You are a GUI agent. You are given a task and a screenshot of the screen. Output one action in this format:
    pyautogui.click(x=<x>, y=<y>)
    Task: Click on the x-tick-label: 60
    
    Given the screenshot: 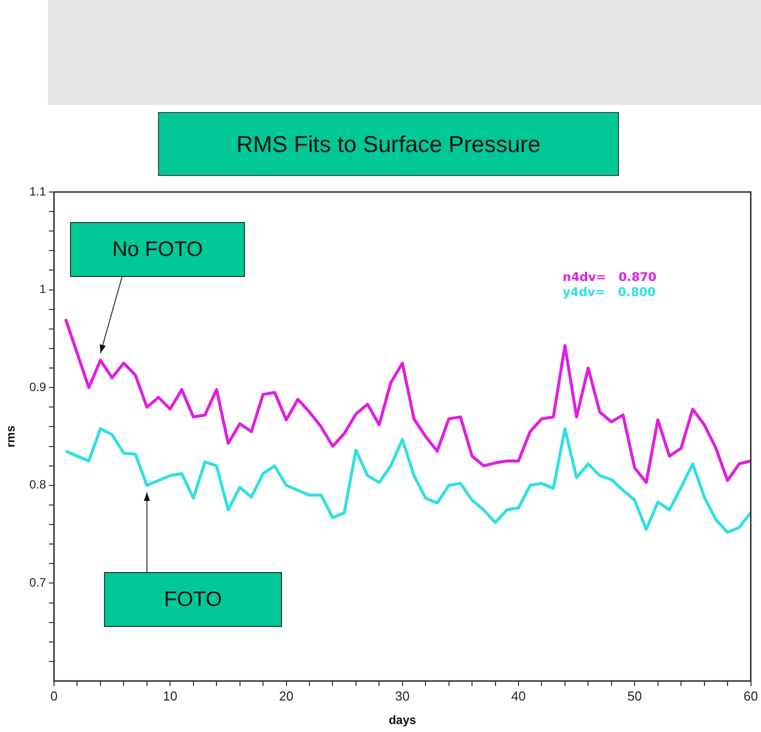 What is the action you would take?
    pyautogui.click(x=751, y=696)
    